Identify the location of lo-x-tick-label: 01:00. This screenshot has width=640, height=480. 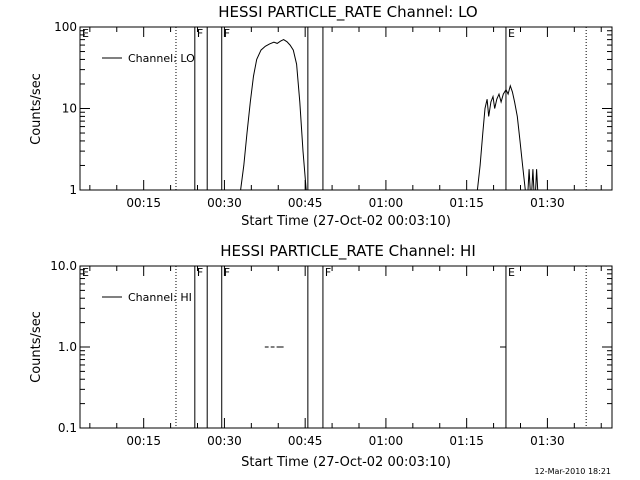
(386, 203).